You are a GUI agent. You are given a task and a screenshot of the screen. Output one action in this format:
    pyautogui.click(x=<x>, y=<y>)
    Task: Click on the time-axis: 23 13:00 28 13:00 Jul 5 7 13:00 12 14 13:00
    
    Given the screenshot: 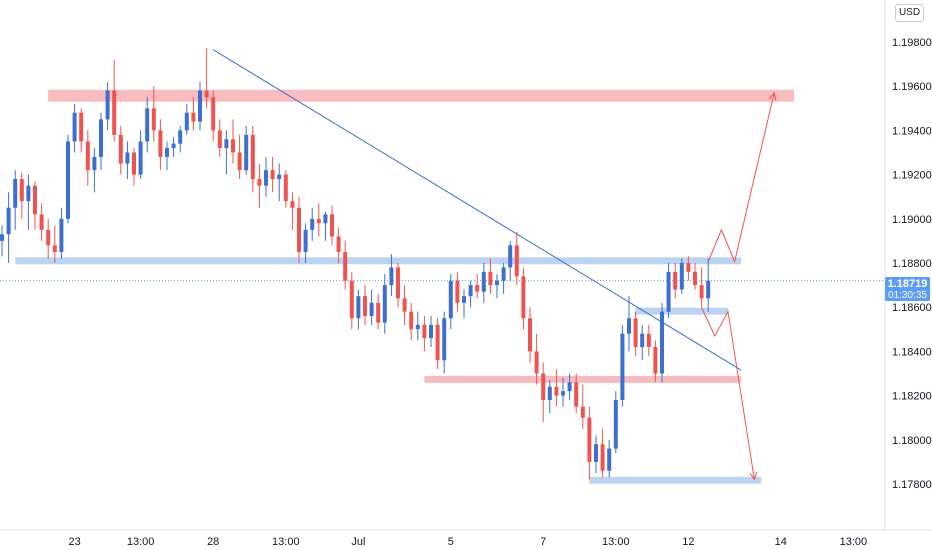 What is the action you would take?
    pyautogui.click(x=467, y=542)
    